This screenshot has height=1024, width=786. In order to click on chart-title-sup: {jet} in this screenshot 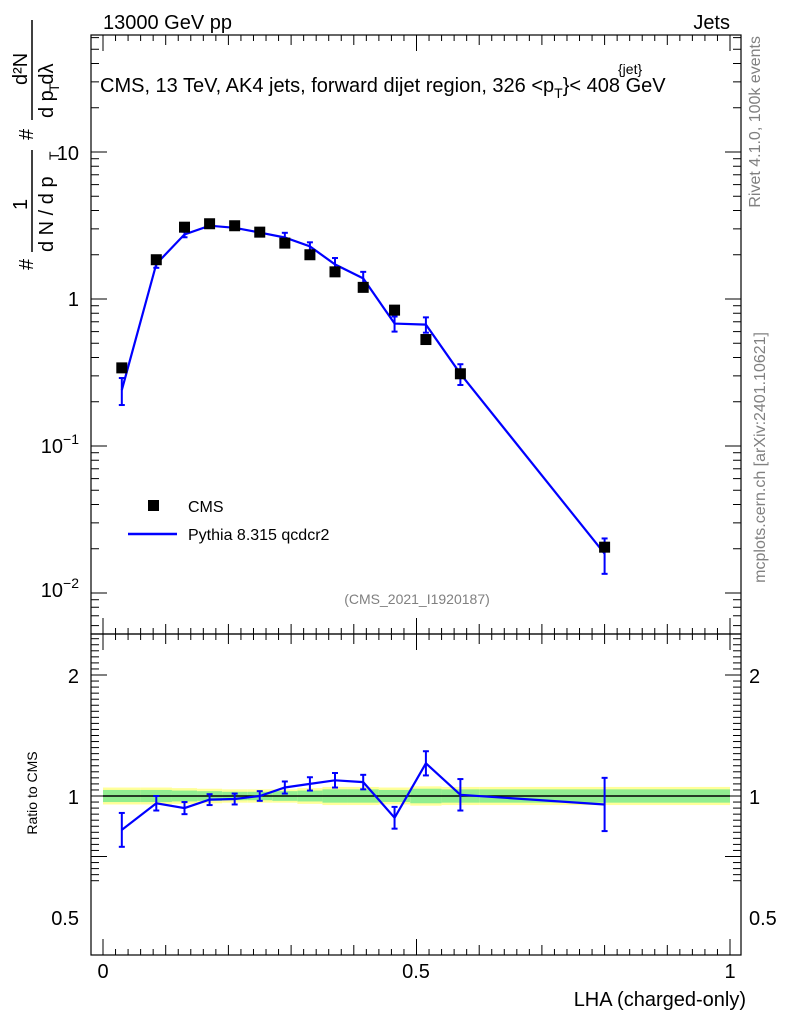, I will do `click(630, 69)`.